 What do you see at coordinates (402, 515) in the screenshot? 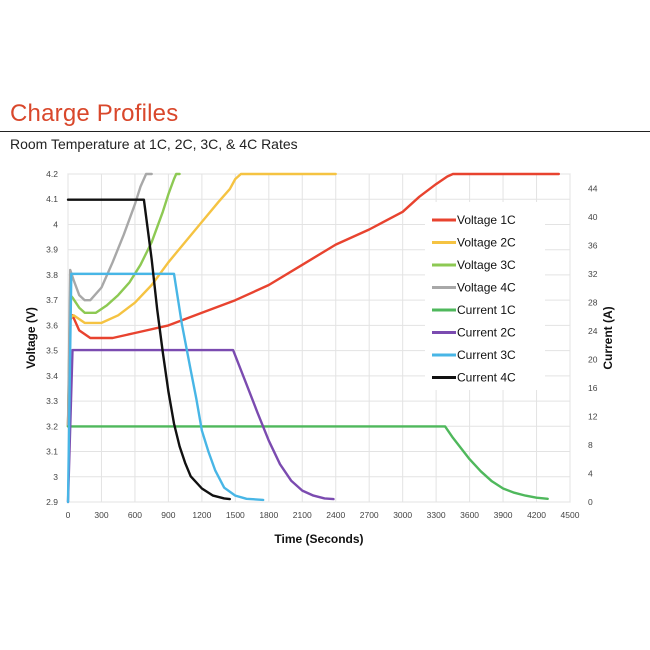
I see `x-tick-label: 3000` at bounding box center [402, 515].